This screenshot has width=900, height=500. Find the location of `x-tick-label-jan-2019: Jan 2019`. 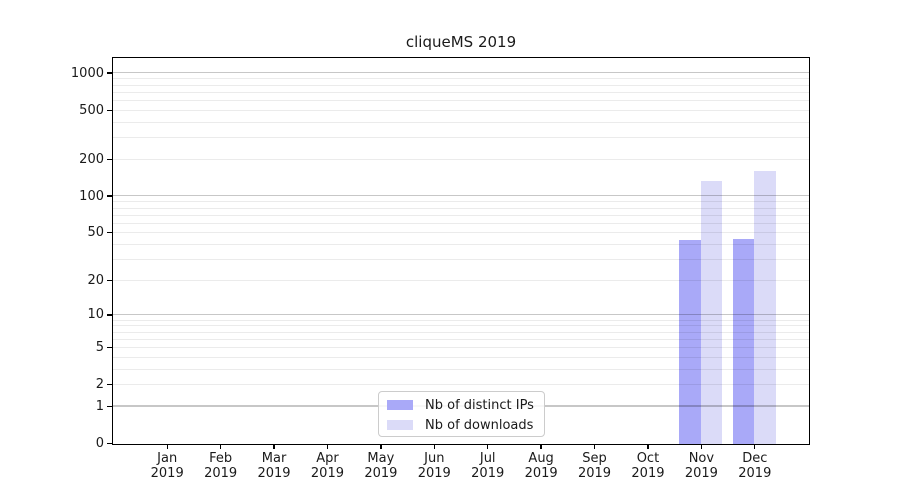

x-tick-label-jan-2019: Jan 2019 is located at coordinates (167, 466).